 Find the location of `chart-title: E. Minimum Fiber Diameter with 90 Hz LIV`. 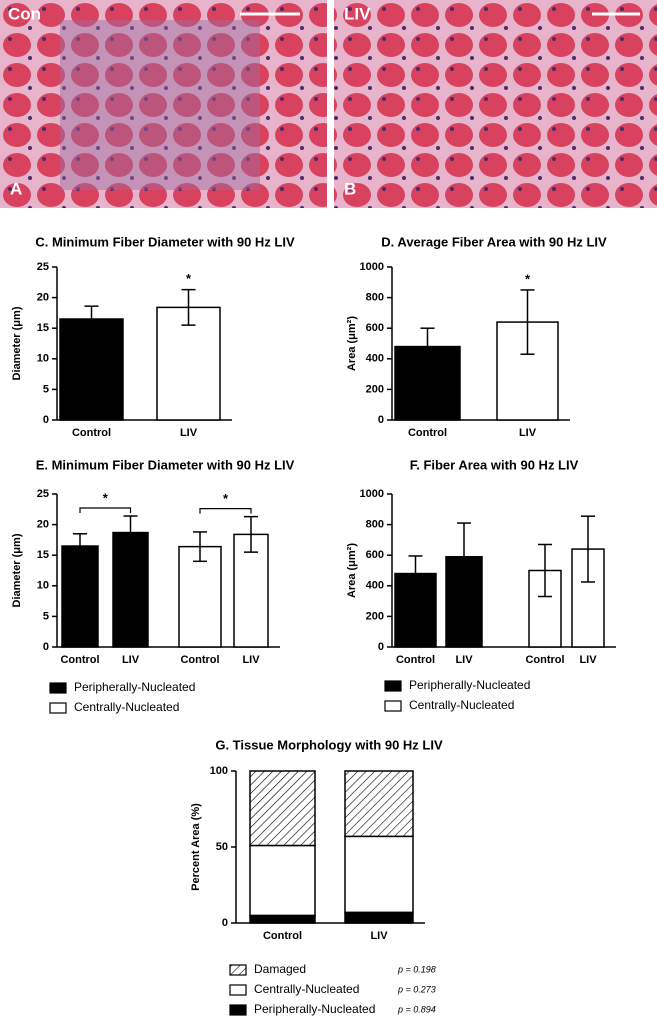

chart-title: E. Minimum Fiber Diameter with 90 Hz LIV is located at coordinates (165, 464).